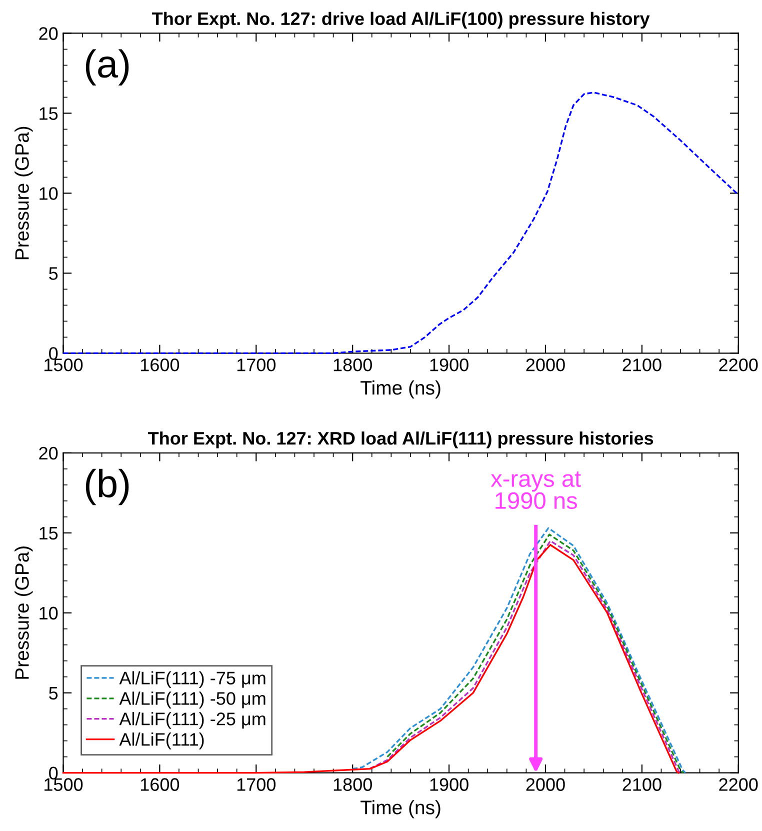  I want to click on legend-label: Al/LiF(111) -50 μm, so click(192, 700).